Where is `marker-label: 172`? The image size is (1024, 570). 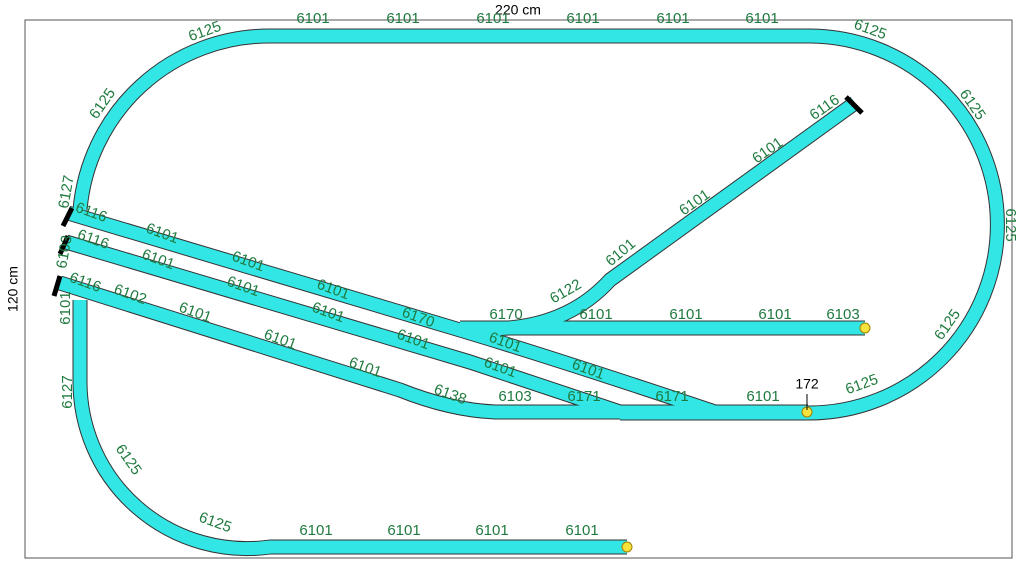 marker-label: 172 is located at coordinates (807, 384).